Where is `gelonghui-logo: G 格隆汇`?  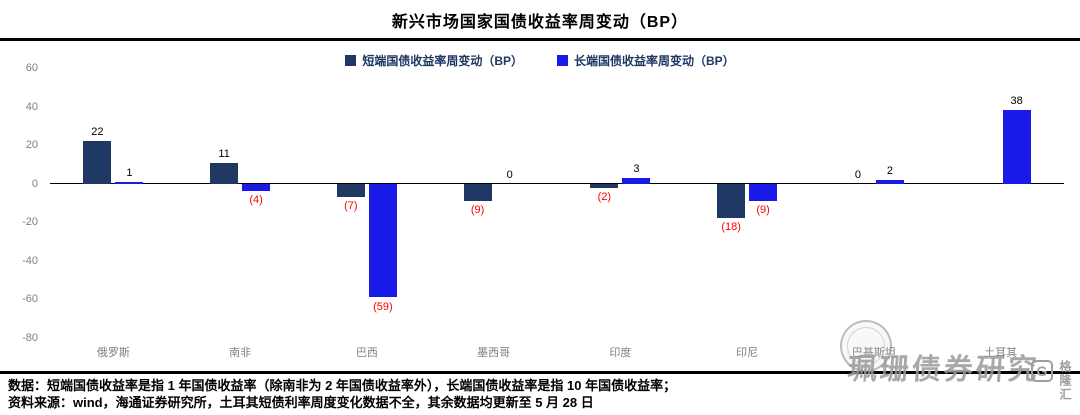 gelonghui-logo: G 格隆汇 is located at coordinates (1052, 381).